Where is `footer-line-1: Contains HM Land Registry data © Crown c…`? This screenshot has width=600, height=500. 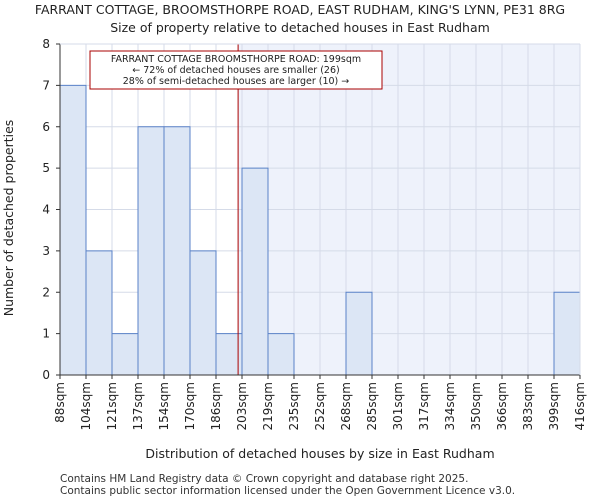
footer-line-1: Contains HM Land Registry data © Crown c… is located at coordinates (264, 479).